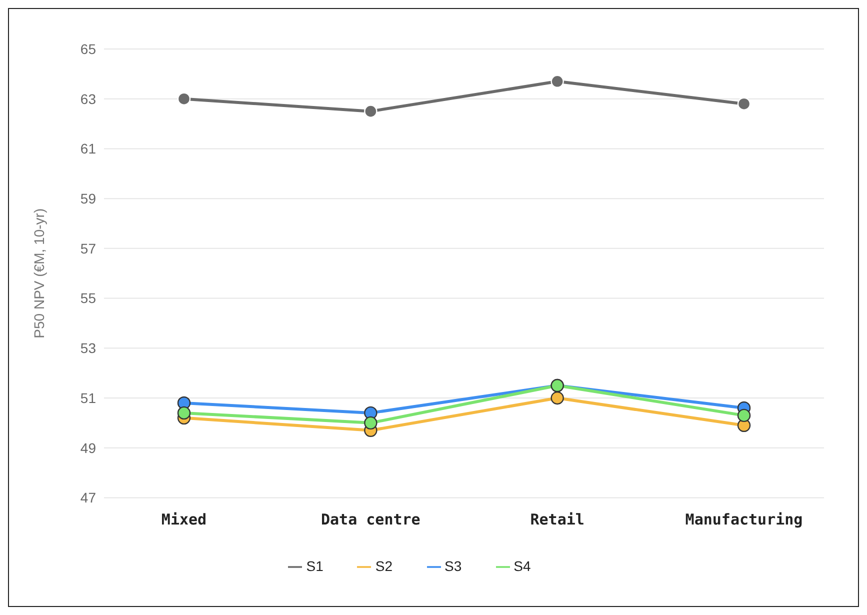 The width and height of the screenshot is (867, 615). What do you see at coordinates (370, 519) in the screenshot?
I see `x-tick-label: Data centre` at bounding box center [370, 519].